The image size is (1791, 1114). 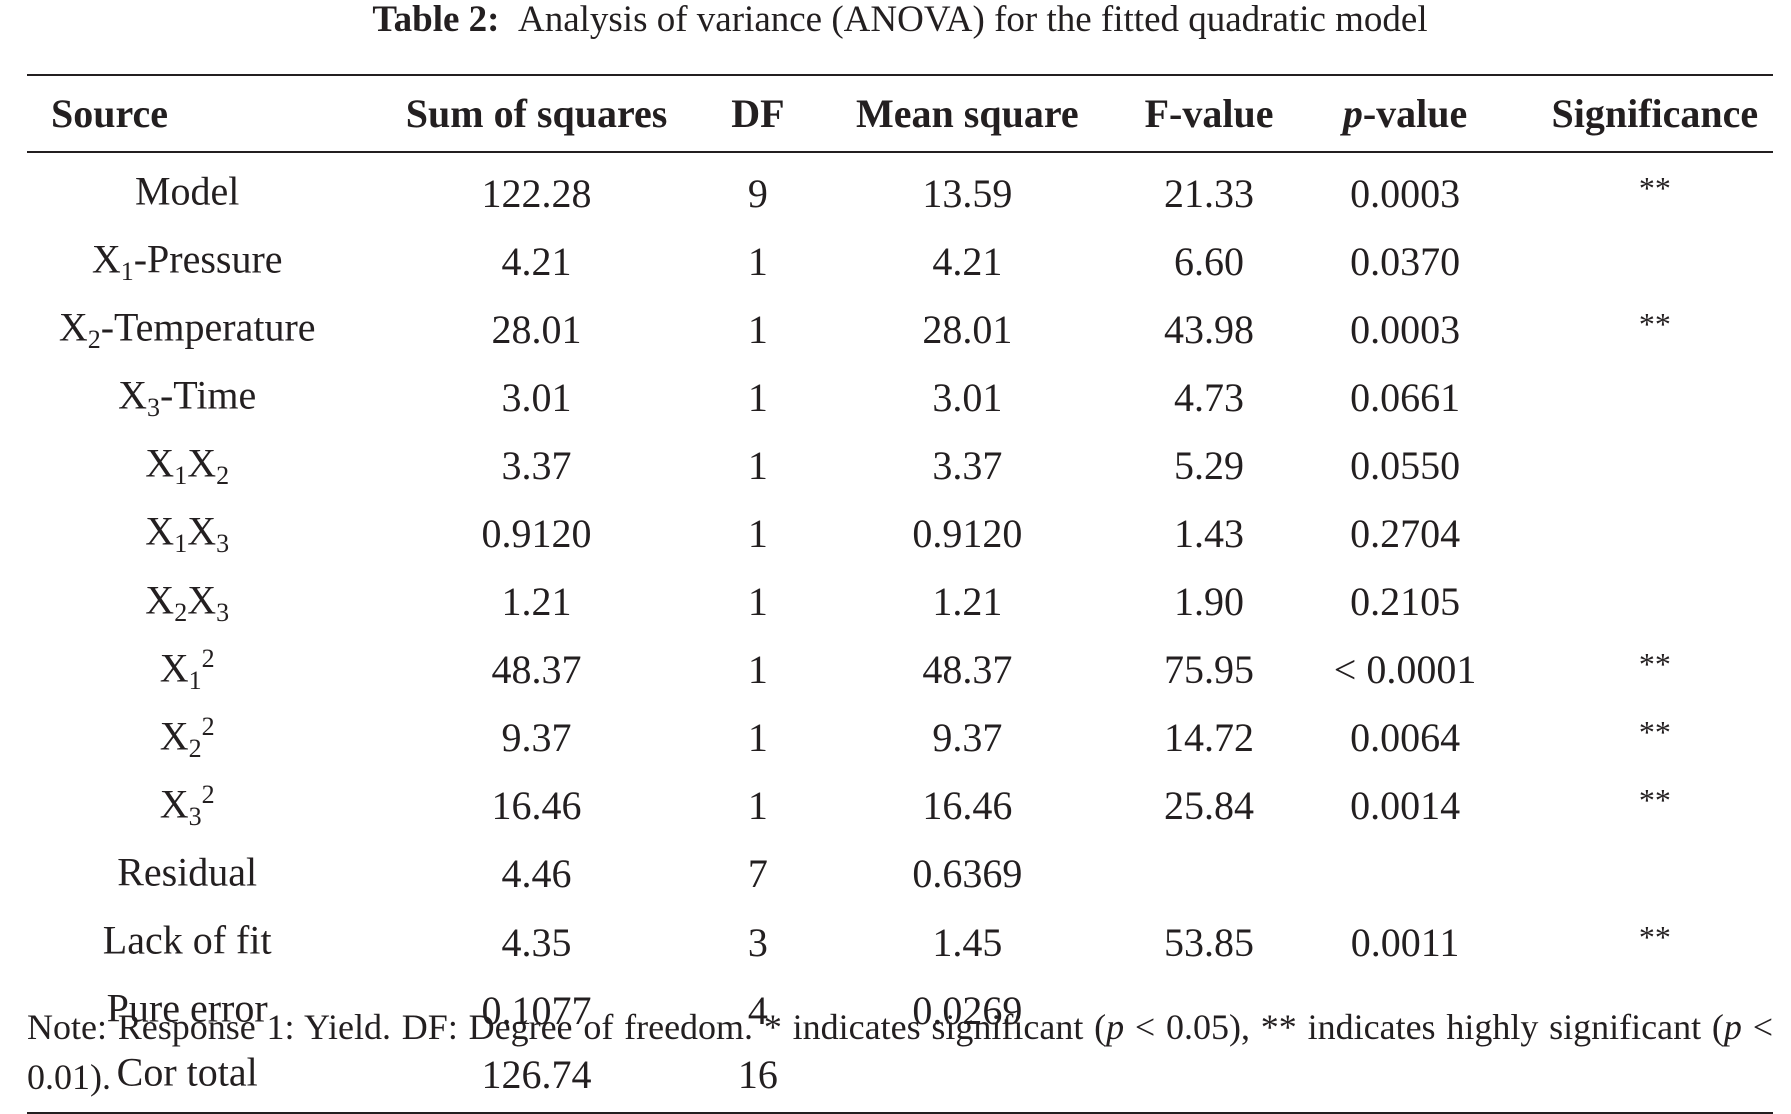 What do you see at coordinates (1209, 942) in the screenshot?
I see `cell-f-value: 53.85` at bounding box center [1209, 942].